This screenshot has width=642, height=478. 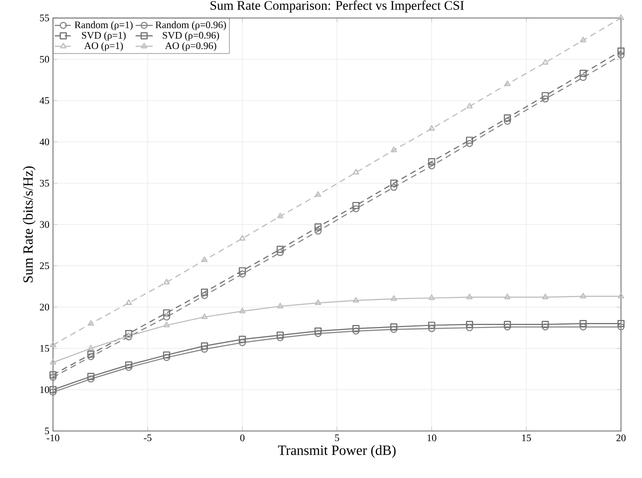 I want to click on legend-label: SVD (ρ=0.96), so click(x=190, y=36).